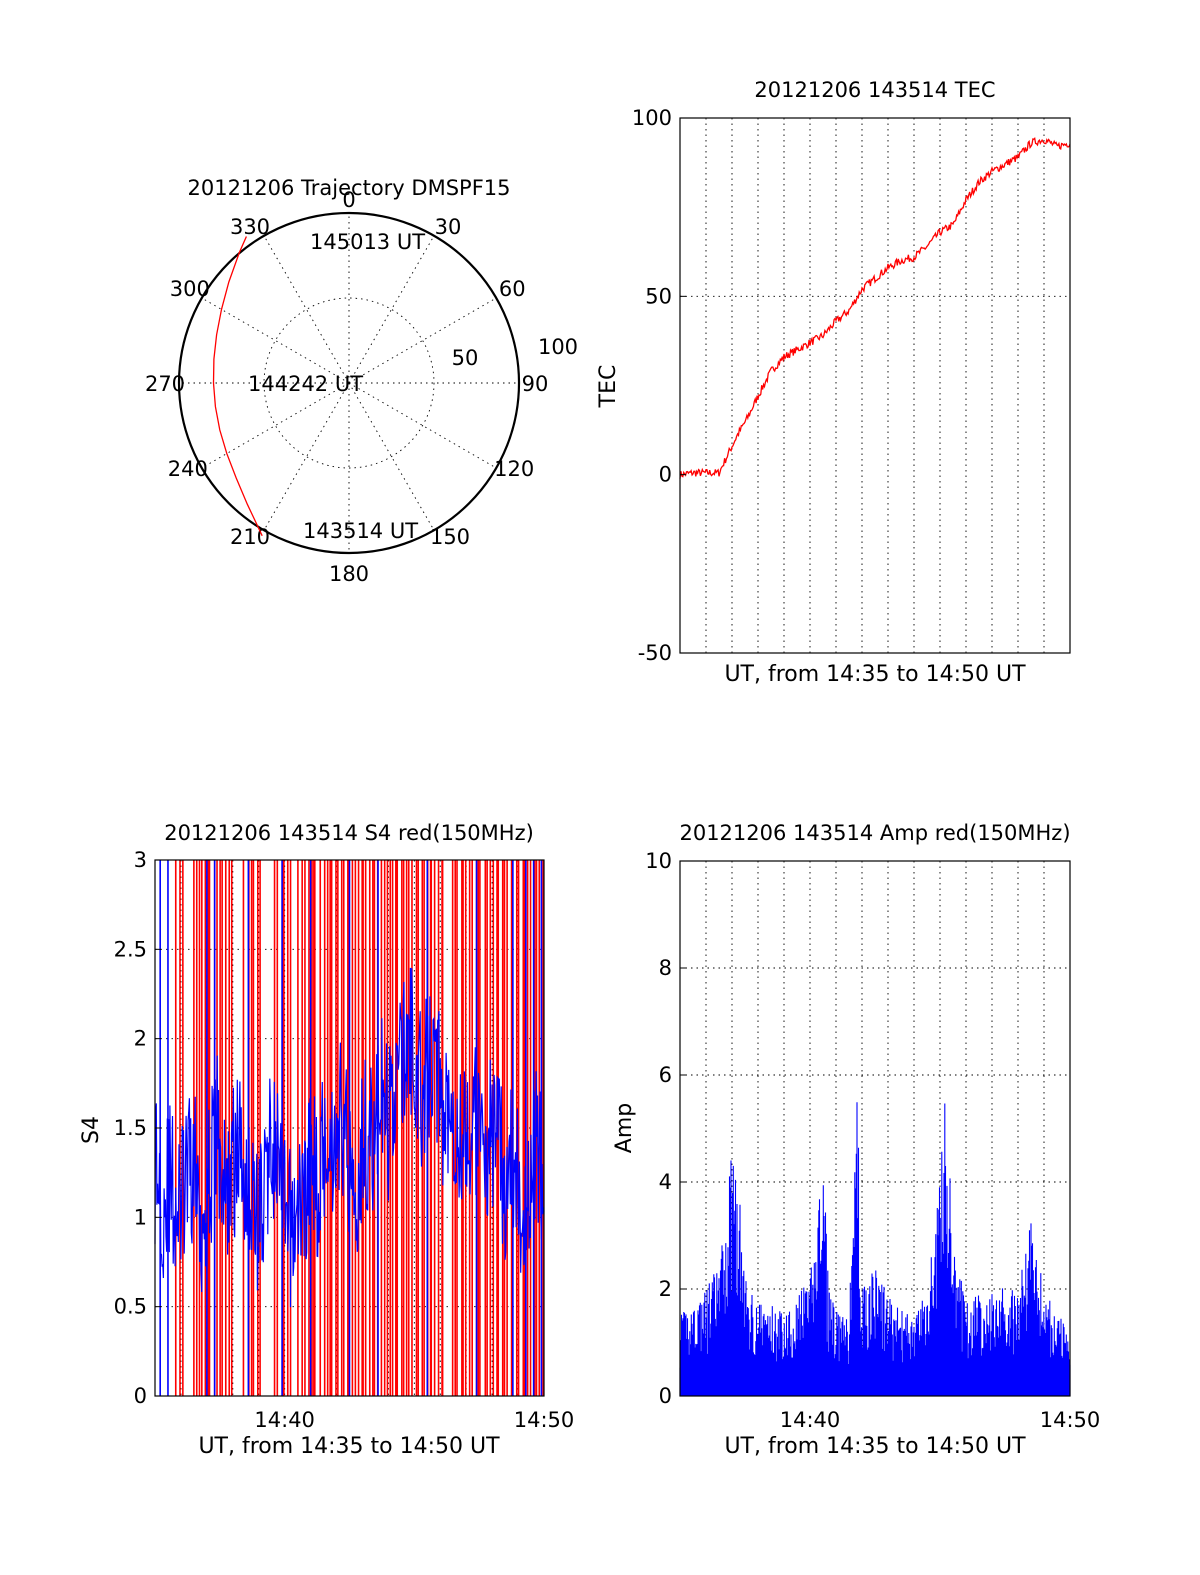 The height and width of the screenshot is (1575, 1200). What do you see at coordinates (448, 227) in the screenshot?
I see `polar-angle-label: 30` at bounding box center [448, 227].